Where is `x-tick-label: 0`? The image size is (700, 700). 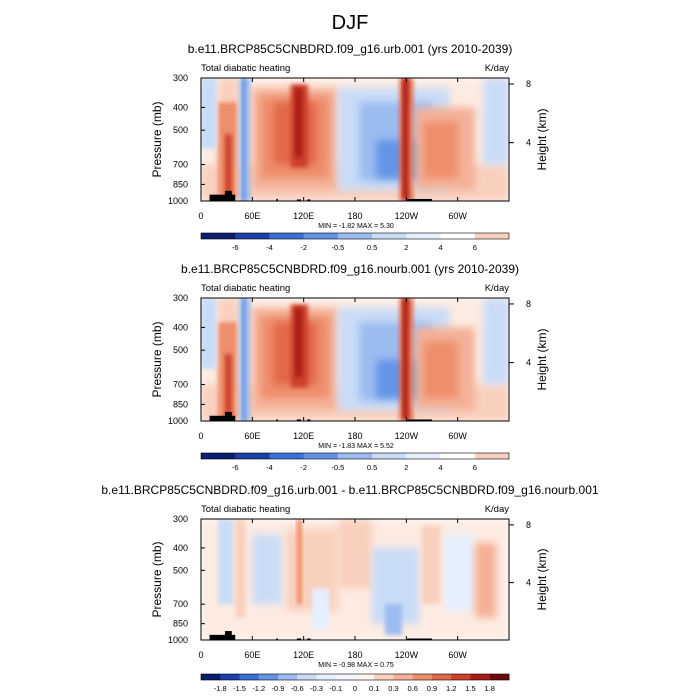
x-tick-label: 0 is located at coordinates (200, 436).